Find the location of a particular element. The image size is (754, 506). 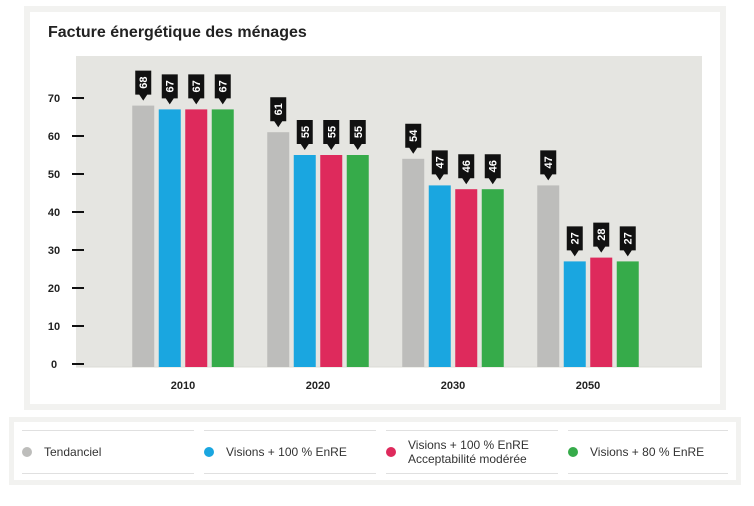

y-tick-label: 30 is located at coordinates (54, 251).